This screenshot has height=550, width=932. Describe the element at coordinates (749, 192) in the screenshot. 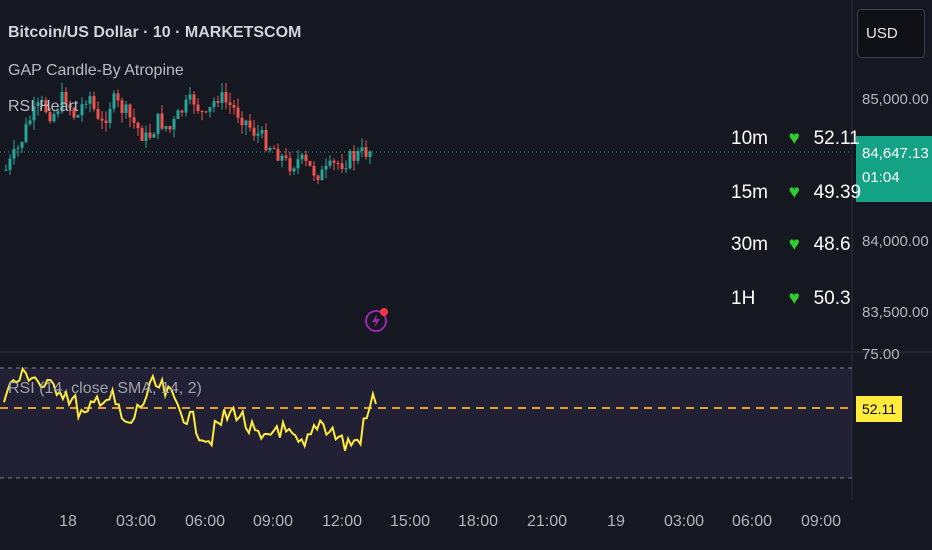

I see `rsi-timeframe: 15m` at that location.